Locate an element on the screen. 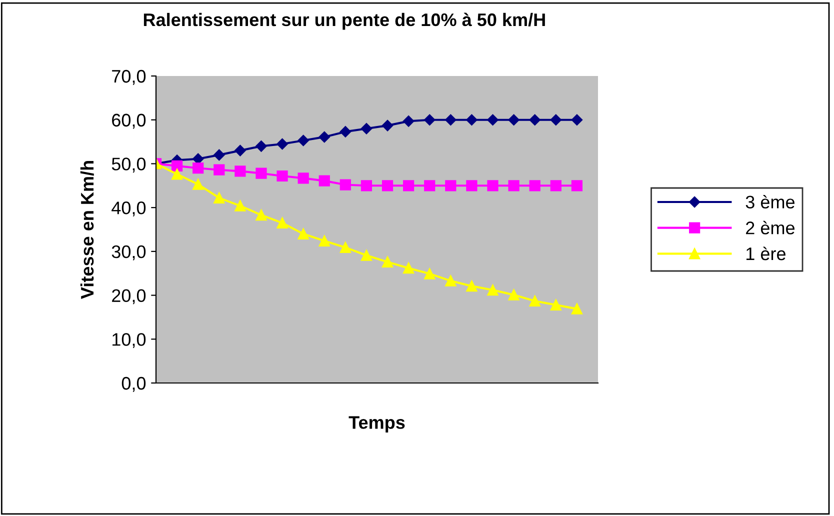 Image resolution: width=834 pixels, height=516 pixels. y-tick-label: 10,0 is located at coordinates (129, 340).